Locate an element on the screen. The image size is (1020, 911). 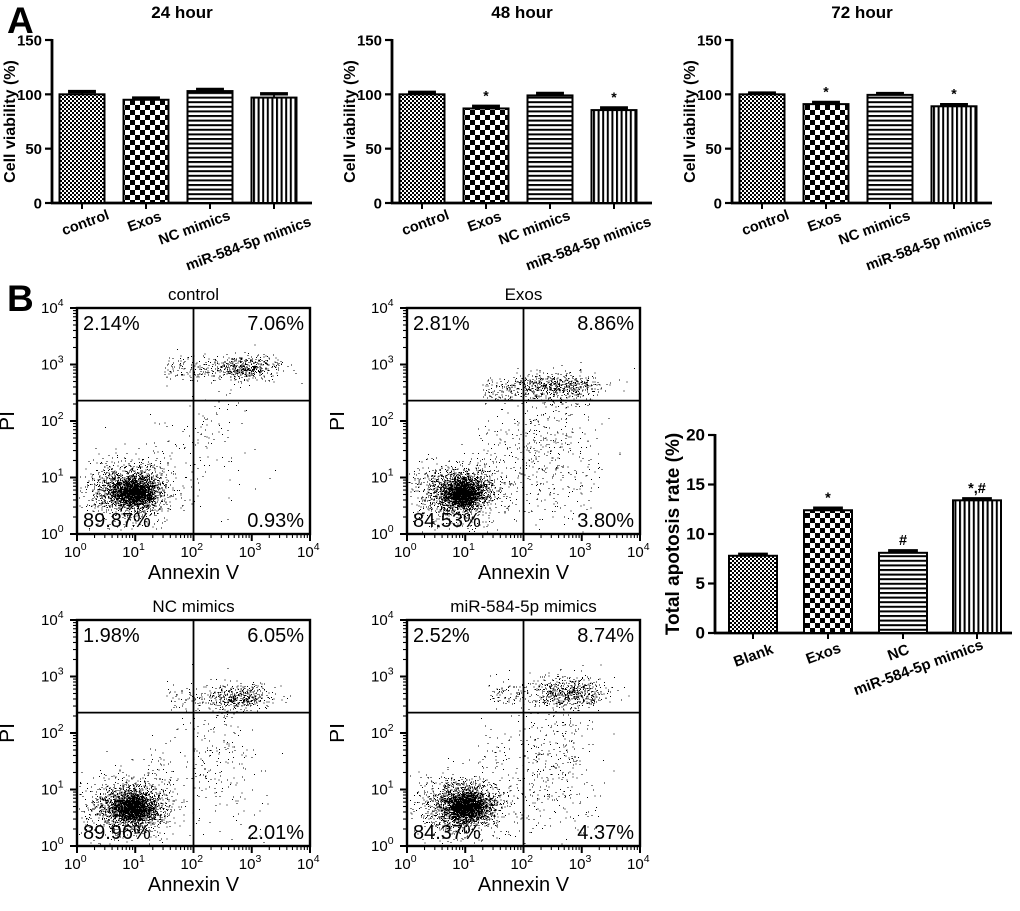
y-axis-title: Total apotosis rate (%) is located at coordinates (673, 534).